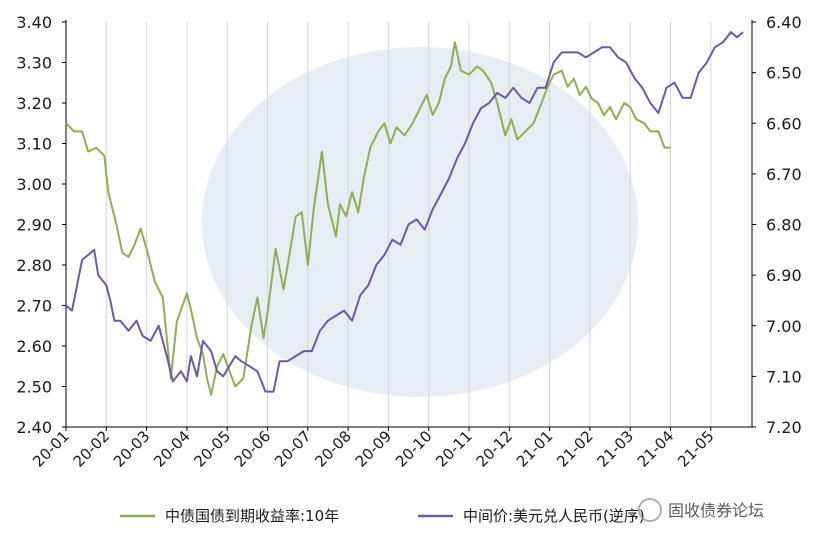  Describe the element at coordinates (784, 225) in the screenshot. I see `right-tick-label-4: 6.80` at that location.